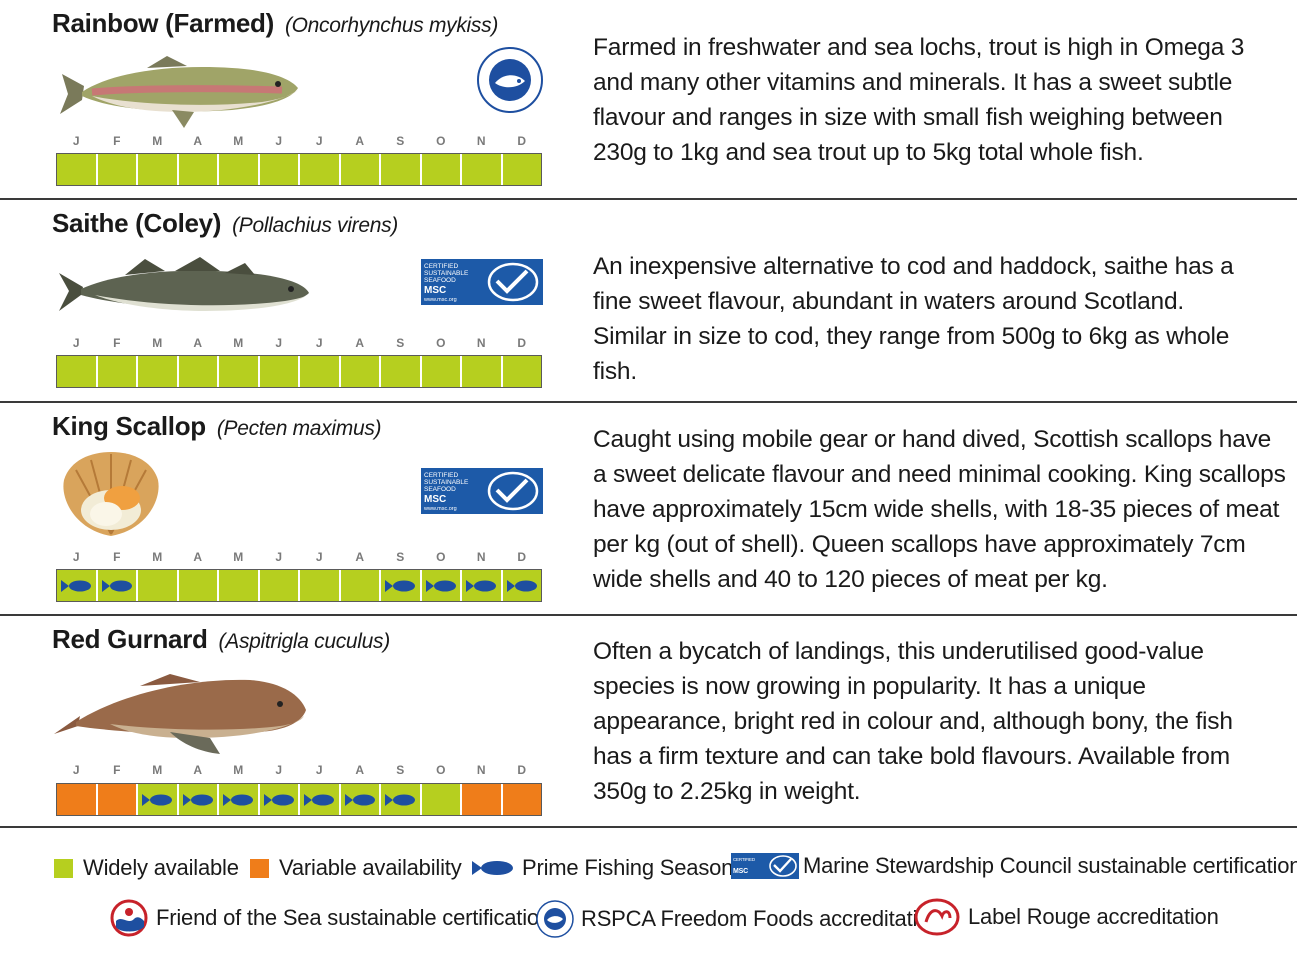 This screenshot has width=1297, height=960. I want to click on species-title-red-gurnard: Red Gurnard (Aspitrigla cuculus), so click(221, 639).